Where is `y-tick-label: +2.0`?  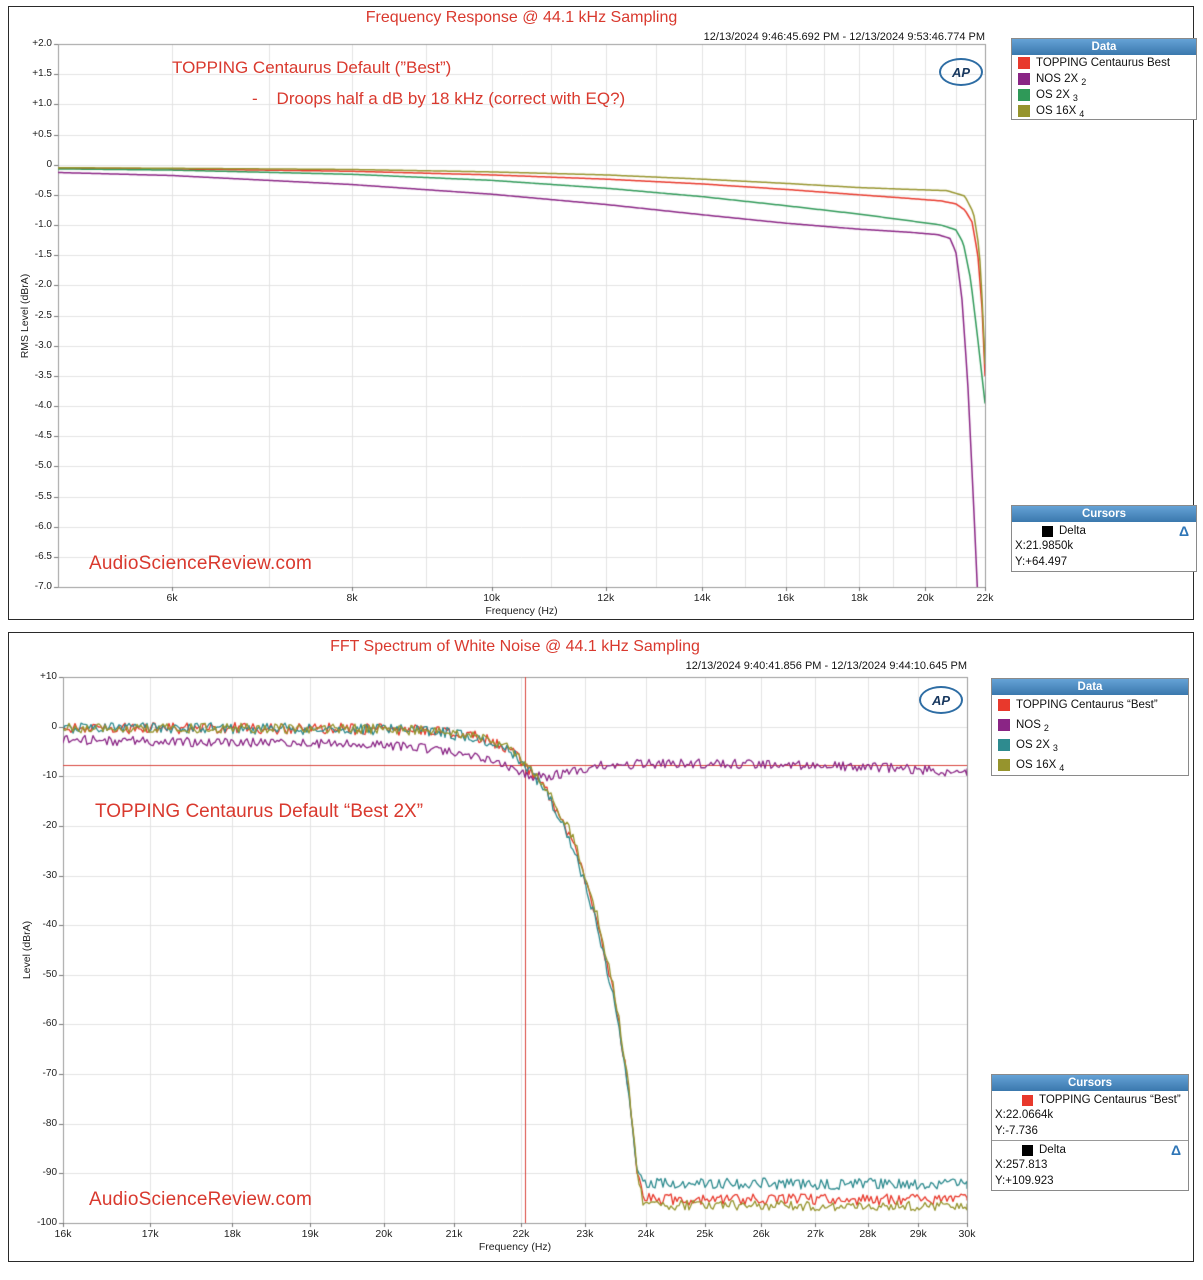 y-tick-label: +2.0 is located at coordinates (42, 43).